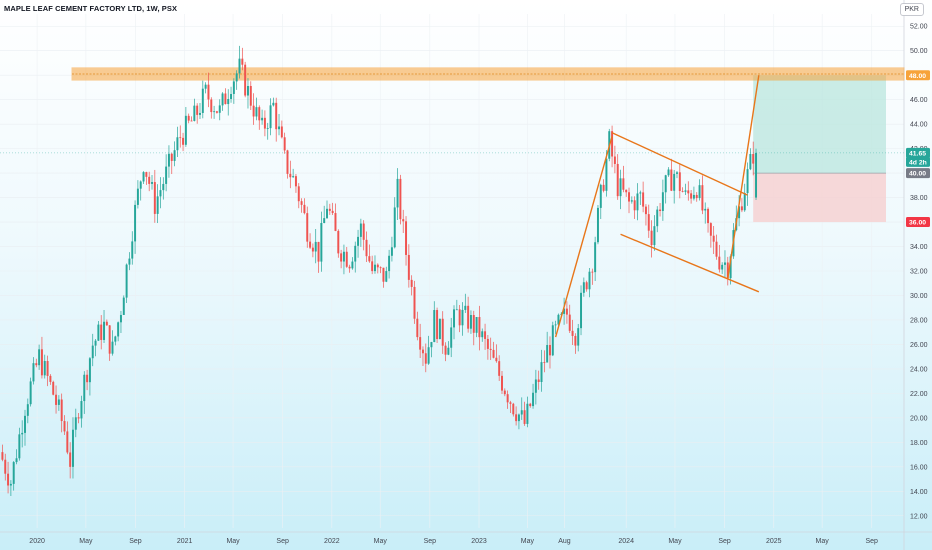 The height and width of the screenshot is (550, 932). What do you see at coordinates (185, 541) in the screenshot?
I see `x-tick-label: 2021` at bounding box center [185, 541].